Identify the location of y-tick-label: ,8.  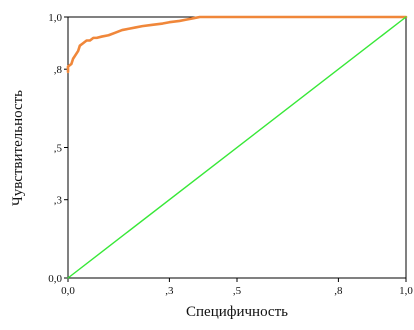
(58, 70).